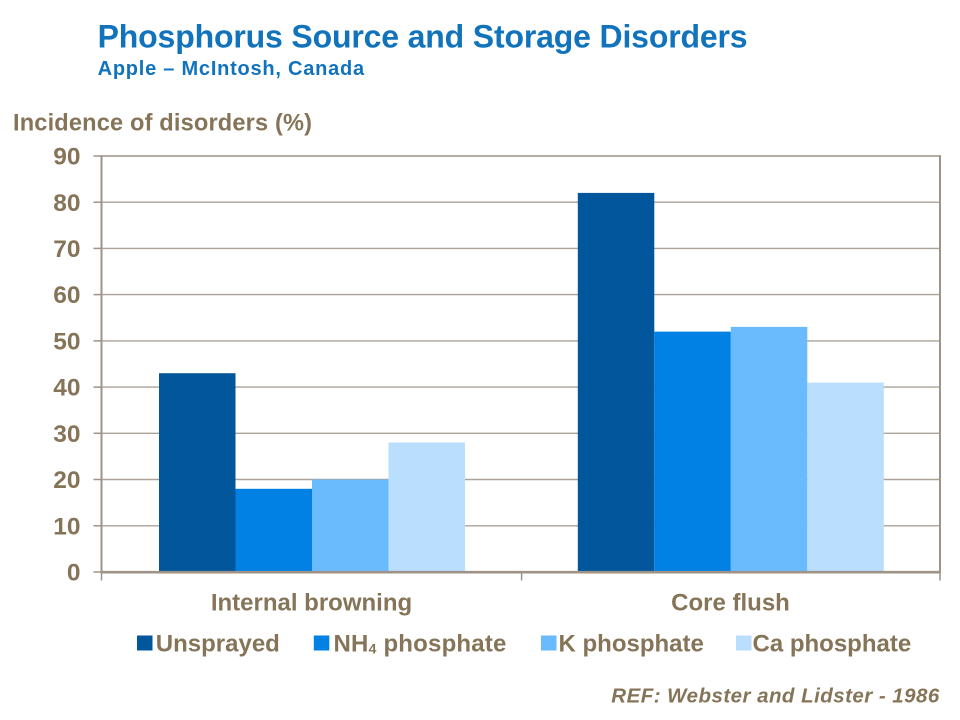 The height and width of the screenshot is (720, 960). I want to click on svg-text: Core flush, so click(730, 602).